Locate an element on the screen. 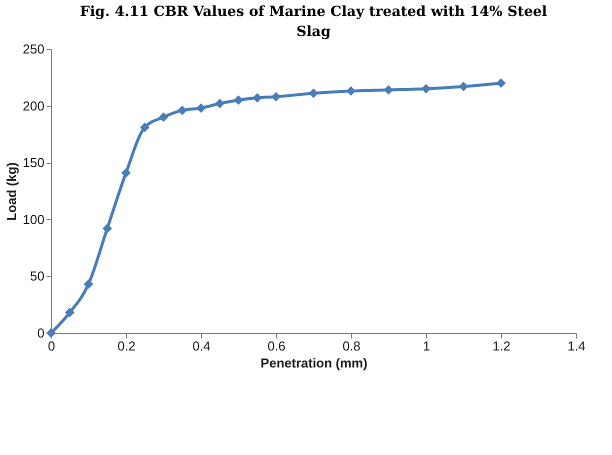 The image size is (612, 455). x-tick-label: 1.2 is located at coordinates (501, 346).